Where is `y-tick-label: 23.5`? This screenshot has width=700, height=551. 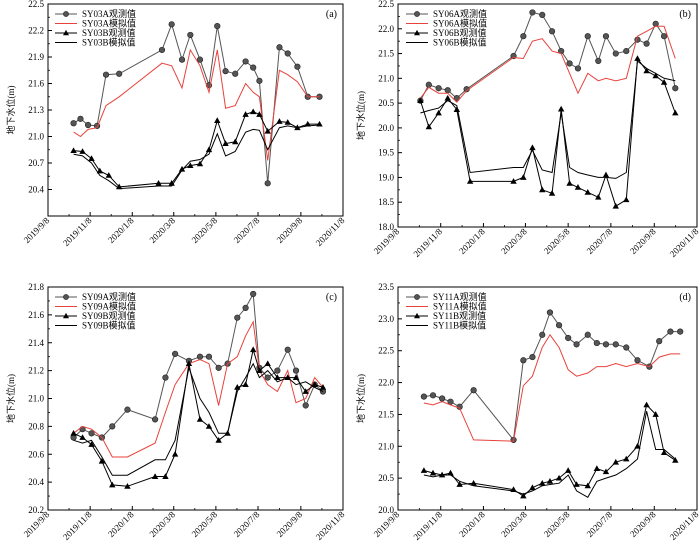
y-tick-label: 23.5 is located at coordinates (386, 287).